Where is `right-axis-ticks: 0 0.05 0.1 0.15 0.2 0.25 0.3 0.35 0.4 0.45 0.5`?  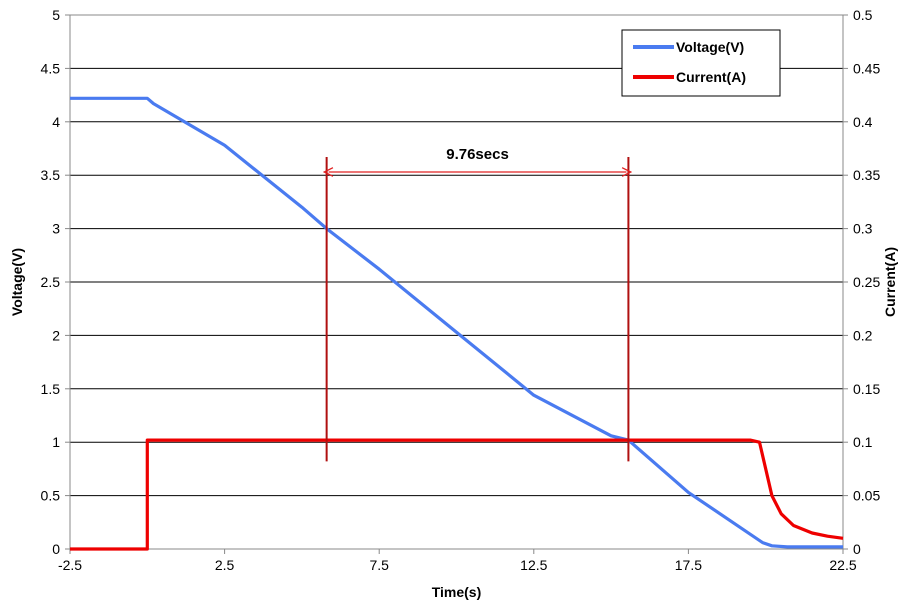 right-axis-ticks: 0 0.05 0.1 0.15 0.2 0.25 0.3 0.35 0.4 0.45 0.5 is located at coordinates (861, 282).